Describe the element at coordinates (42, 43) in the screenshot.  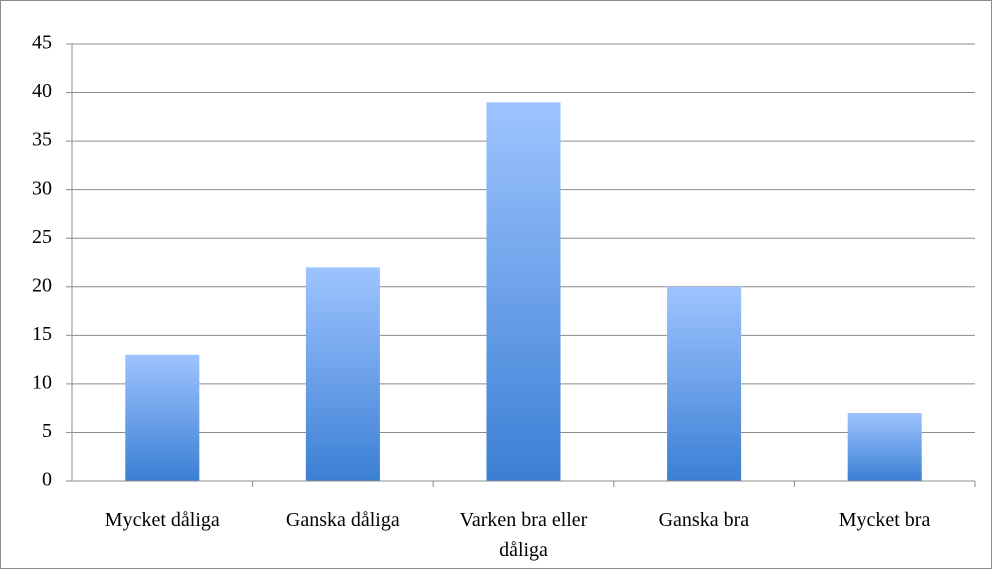
I see `y-tick-label: 45` at that location.